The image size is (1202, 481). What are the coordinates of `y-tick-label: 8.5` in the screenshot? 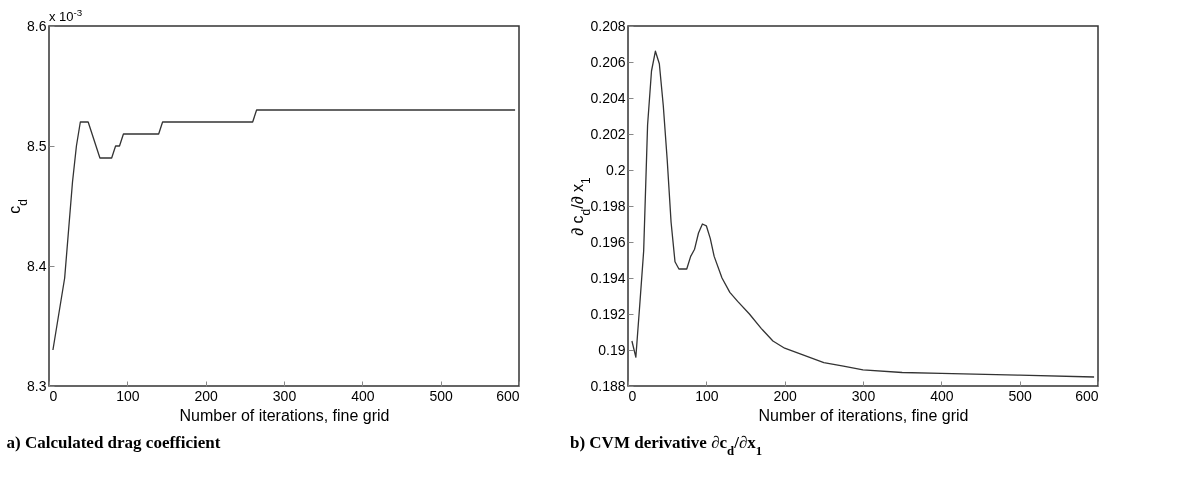 It's located at (37, 145).